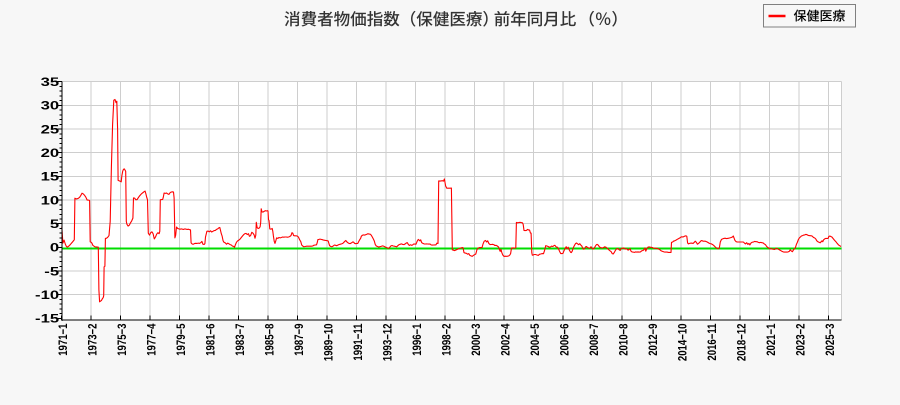 This screenshot has width=900, height=405. Describe the element at coordinates (358, 342) in the screenshot. I see `svg-text: 1991−11` at that location.